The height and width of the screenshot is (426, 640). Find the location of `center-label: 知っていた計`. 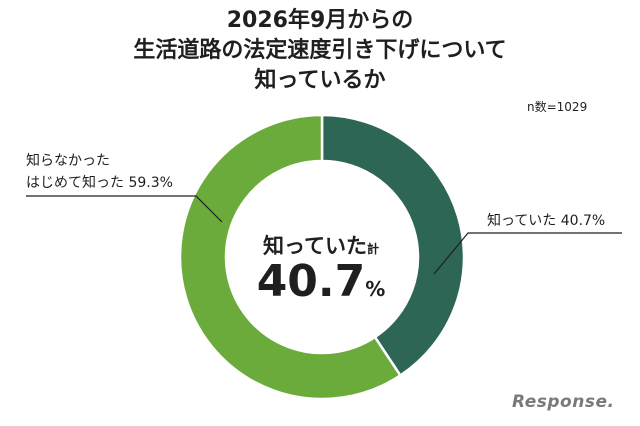

center-label: 知っていた計 is located at coordinates (321, 245).